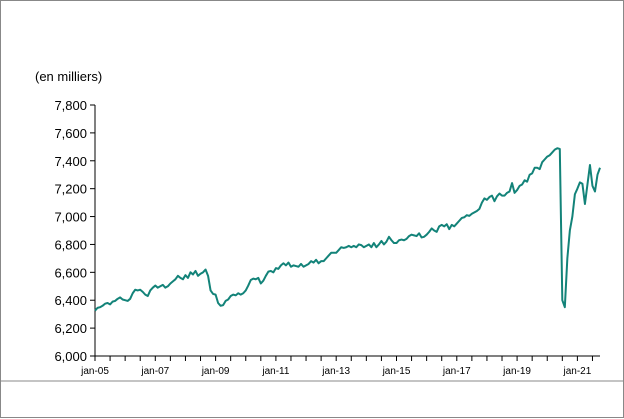  I want to click on y-tick-label: 6,600, so click(70, 272).